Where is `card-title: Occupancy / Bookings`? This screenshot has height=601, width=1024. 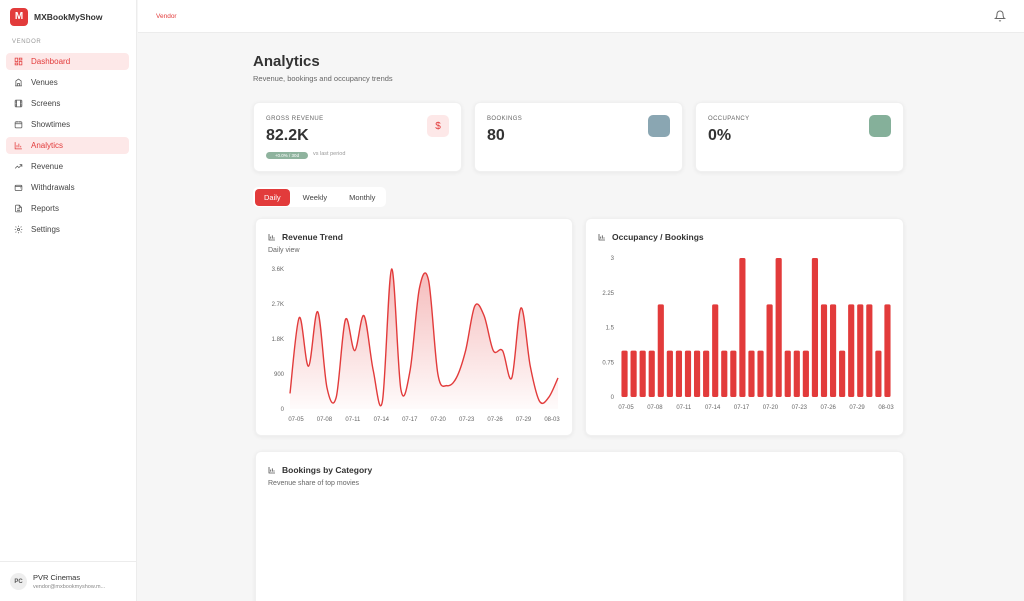
card-title: Occupancy / Bookings is located at coordinates (651, 237).